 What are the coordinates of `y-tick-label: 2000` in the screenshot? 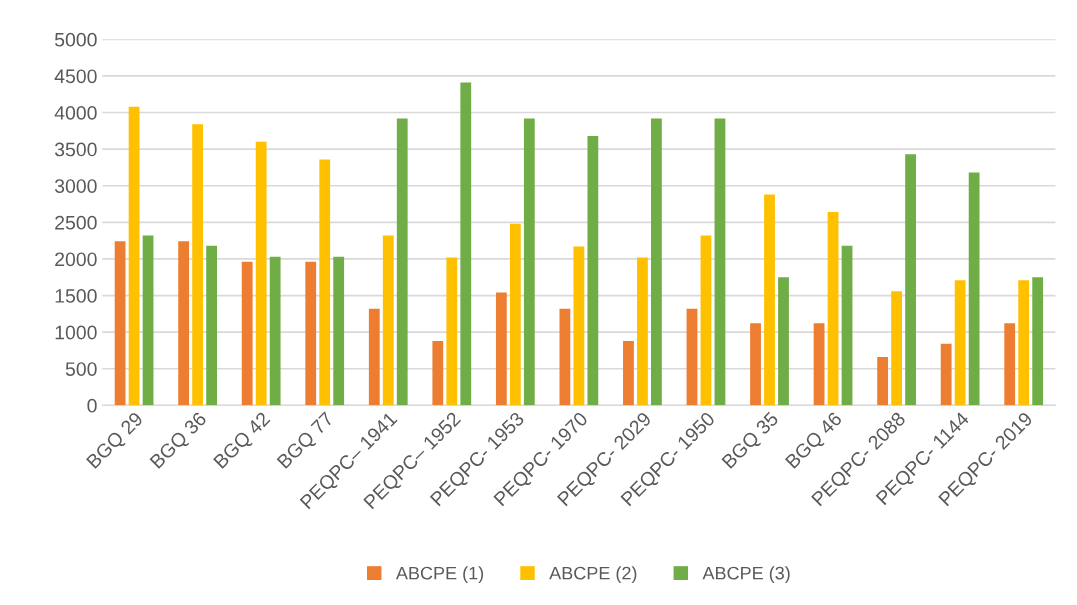 It's located at (76, 259).